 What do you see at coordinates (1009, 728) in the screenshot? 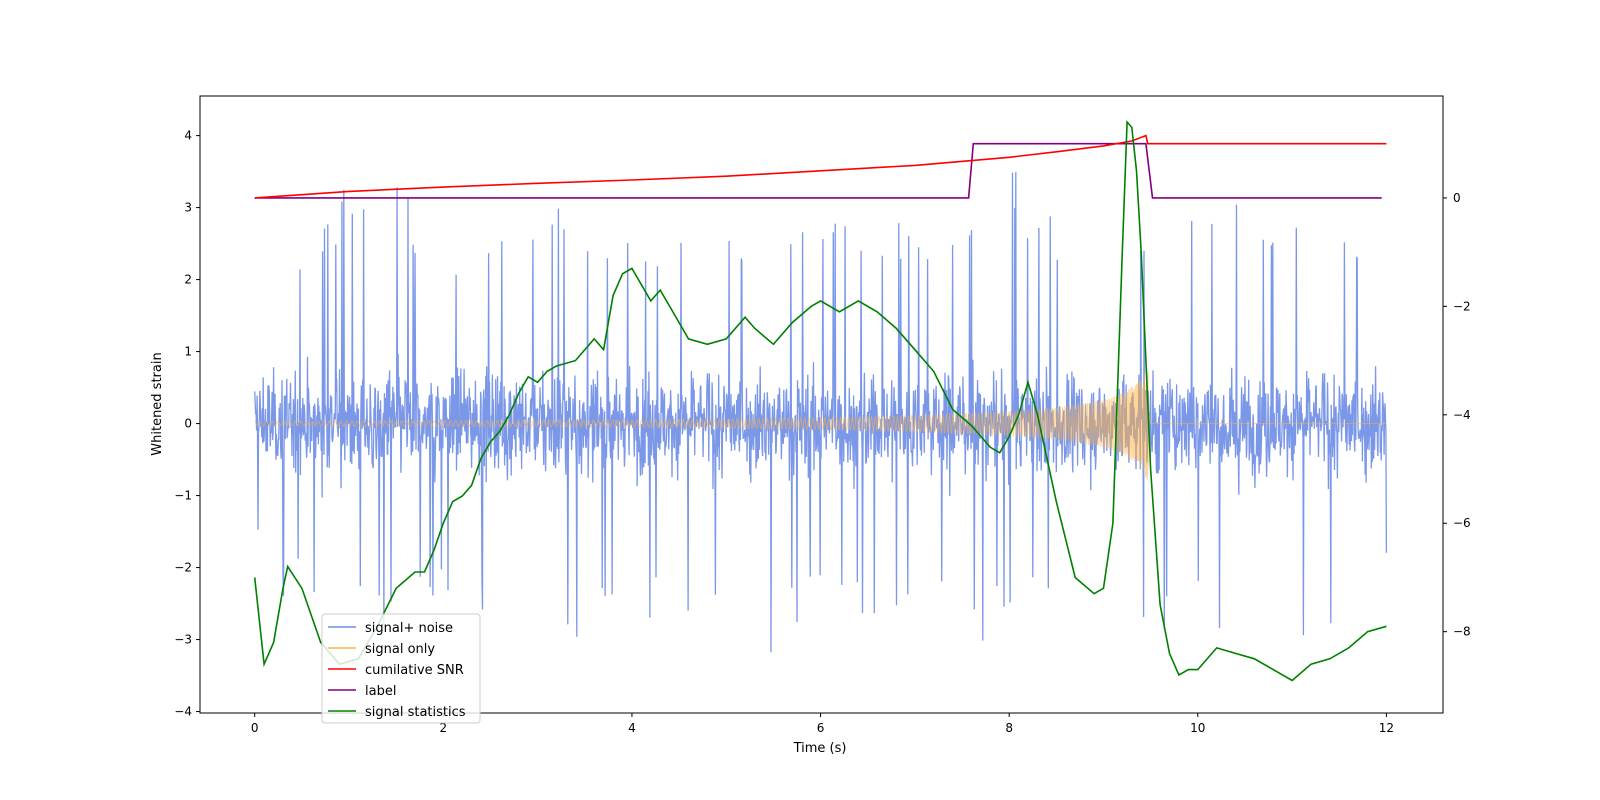
I see `x-tick-label: 8` at bounding box center [1009, 728].